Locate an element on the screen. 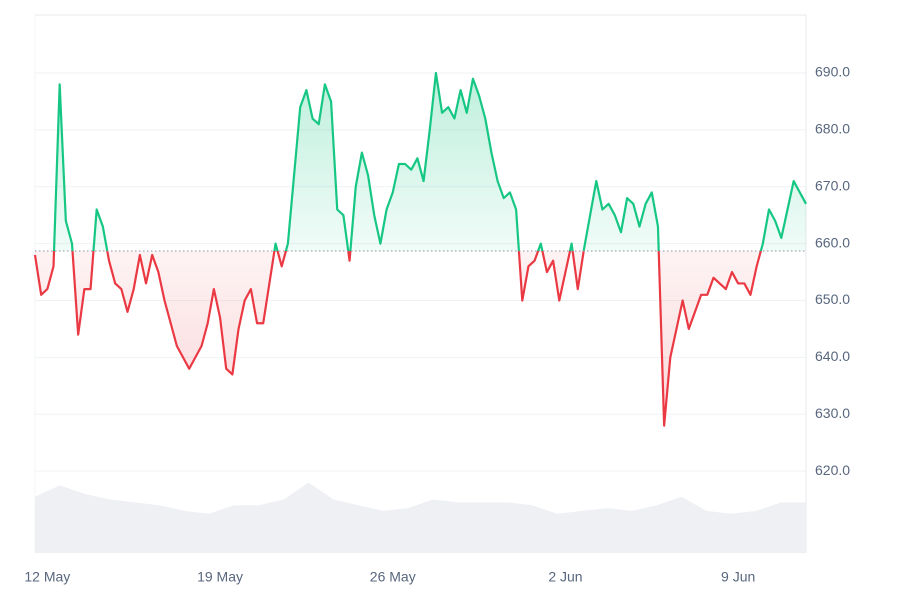  x-tick-label: 19 May is located at coordinates (220, 577).